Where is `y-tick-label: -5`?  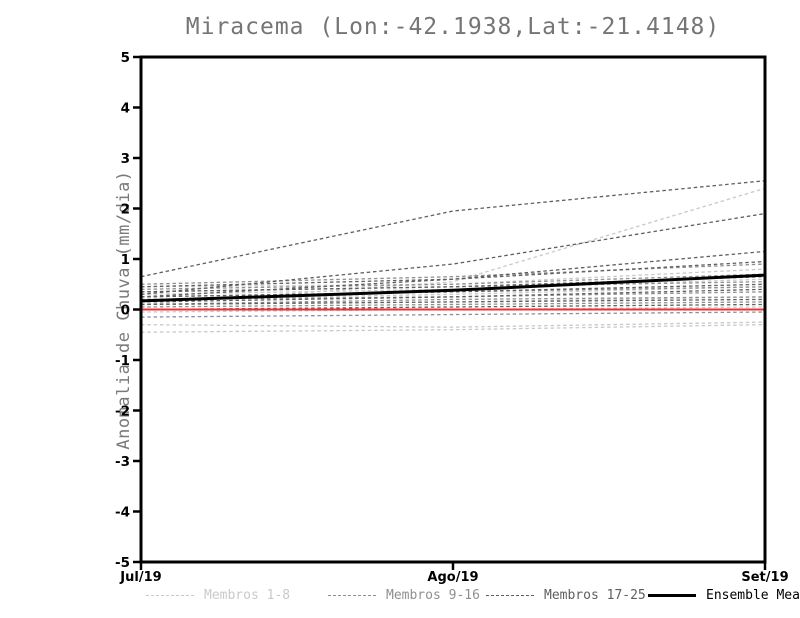 y-tick-label: -5 is located at coordinates (122, 563).